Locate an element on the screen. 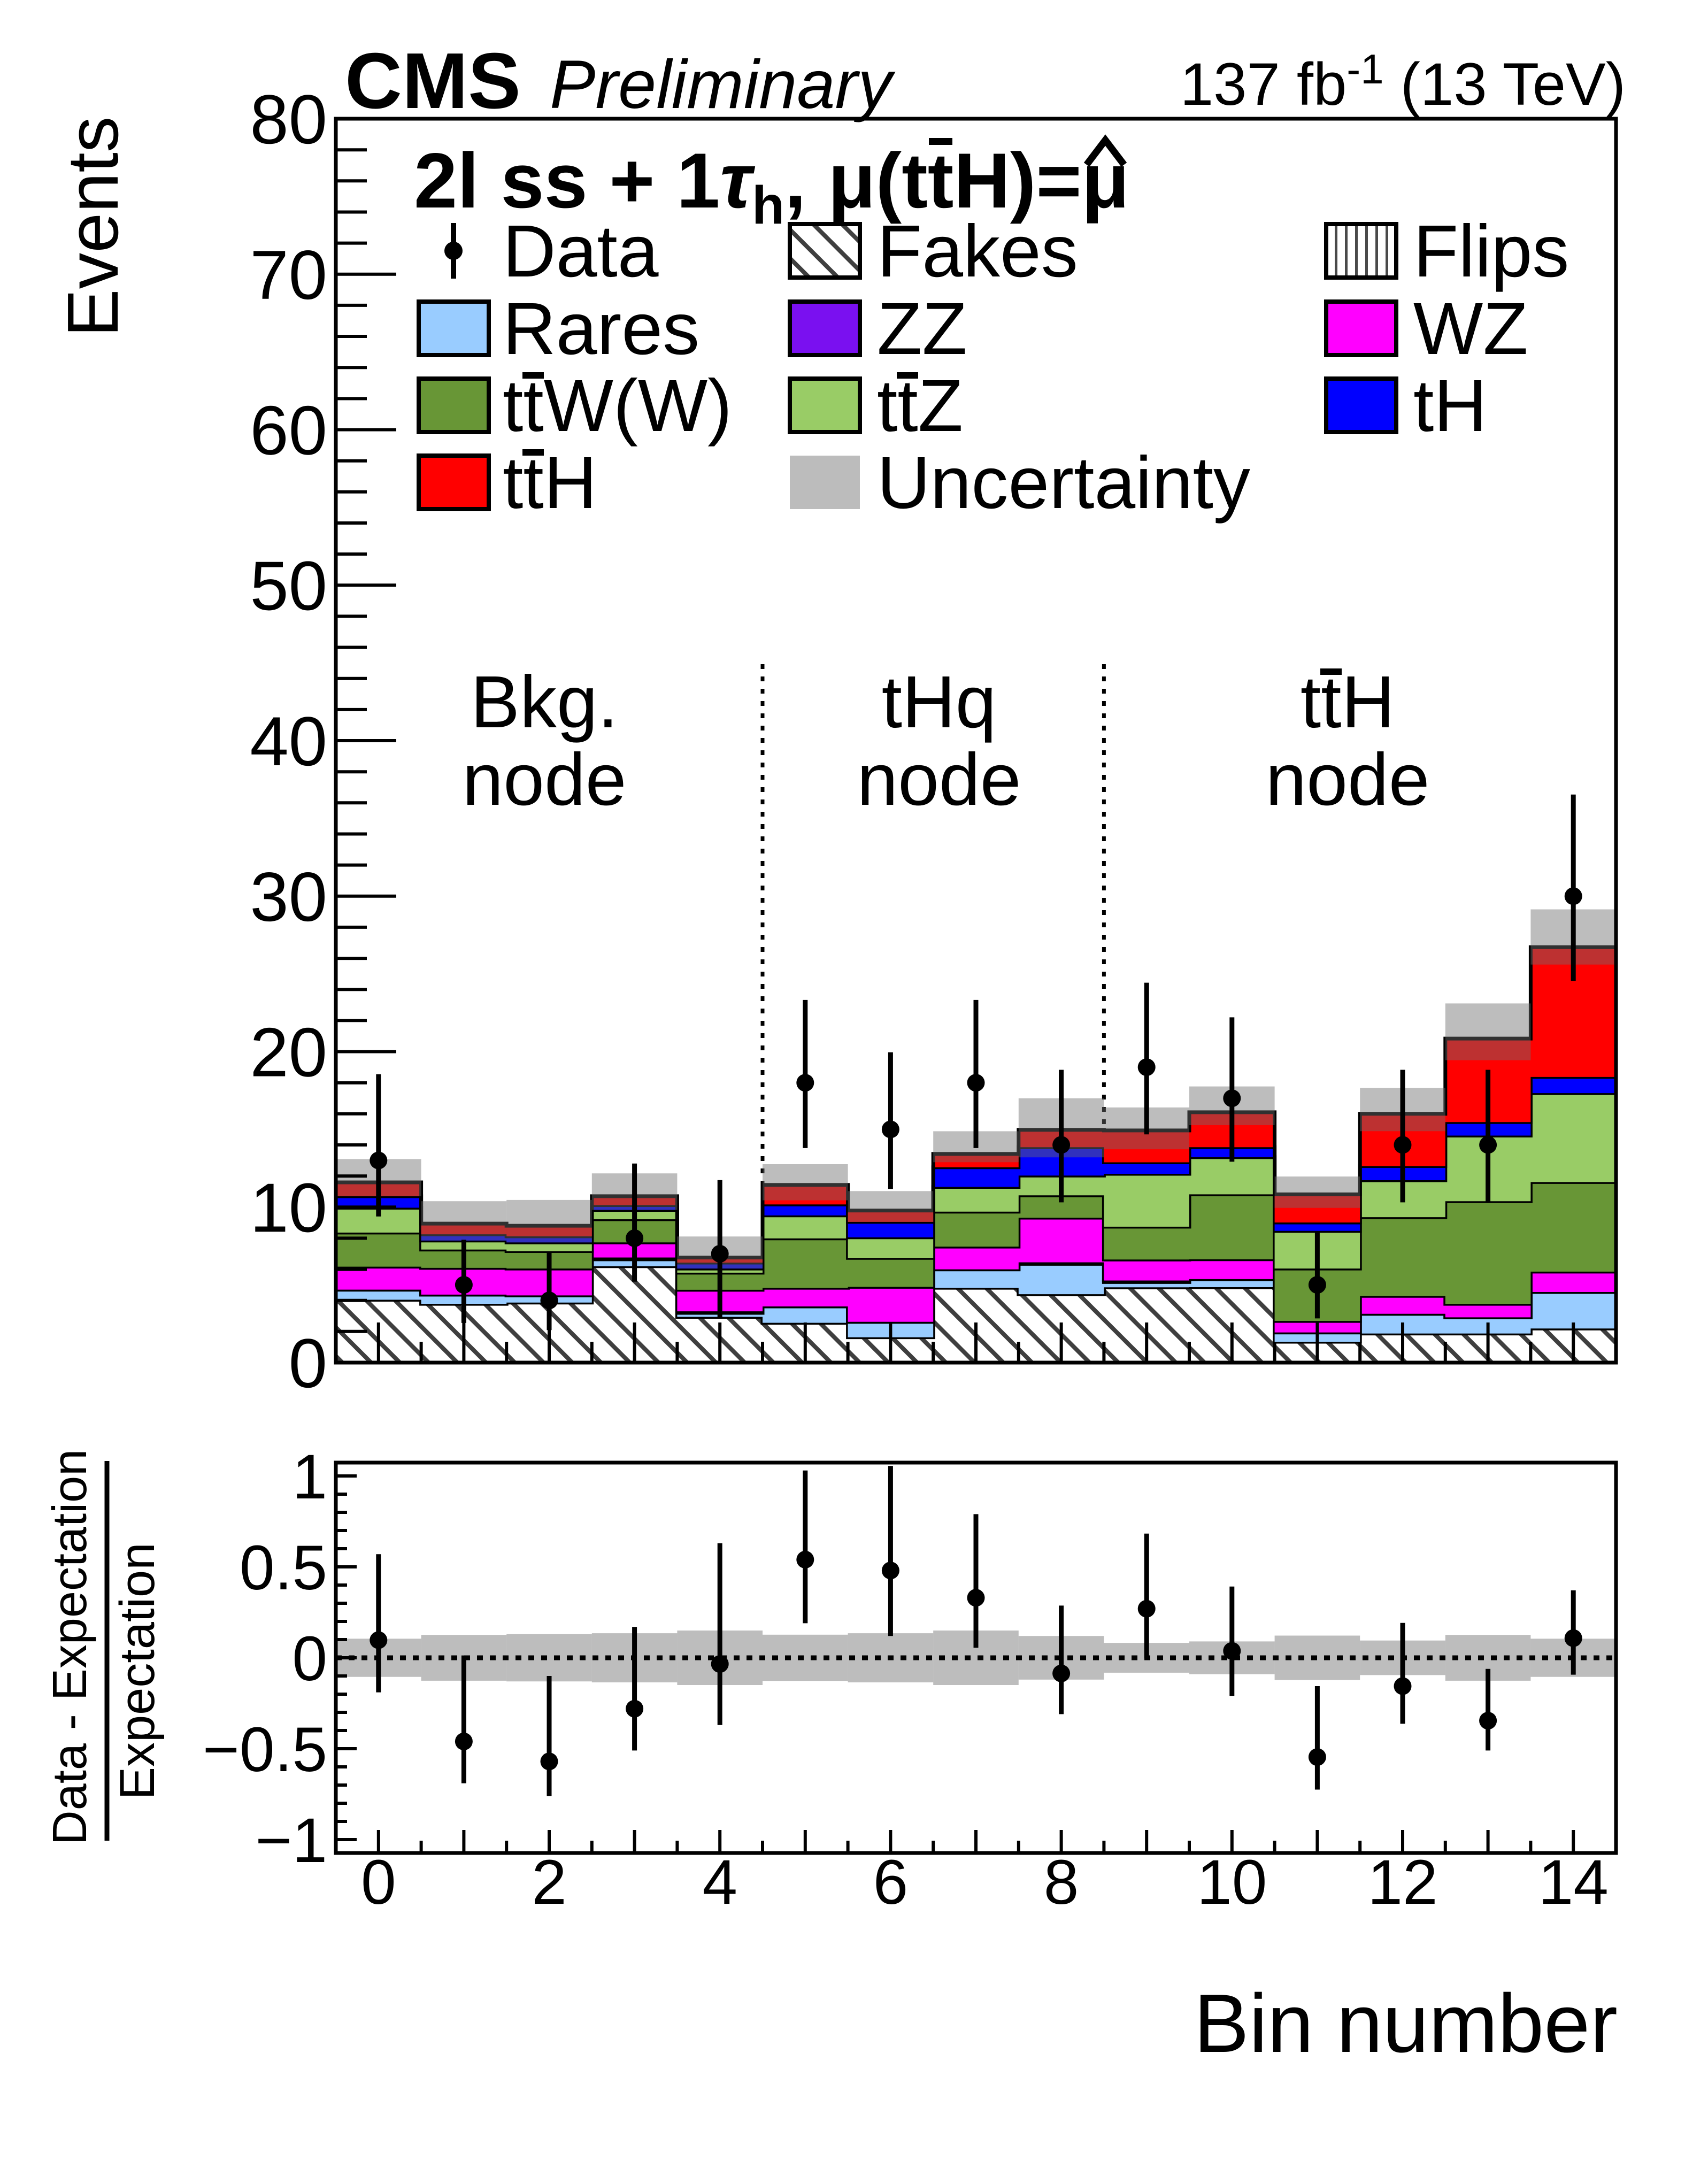 The width and height of the screenshot is (1685, 2184). svg-text: 20 is located at coordinates (288, 1052).